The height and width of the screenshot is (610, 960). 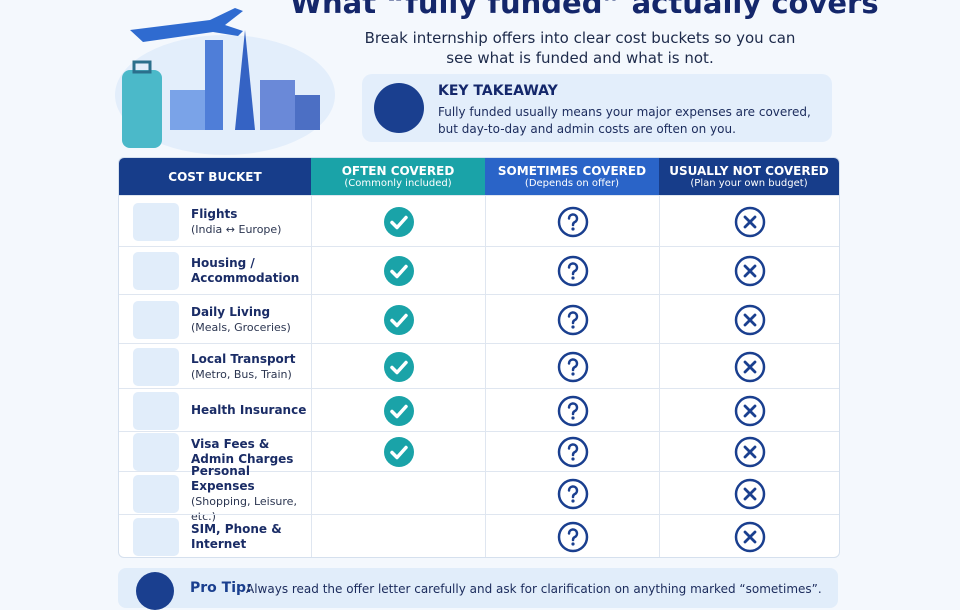 I want to click on travel-illustration, so click(x=225, y=81).